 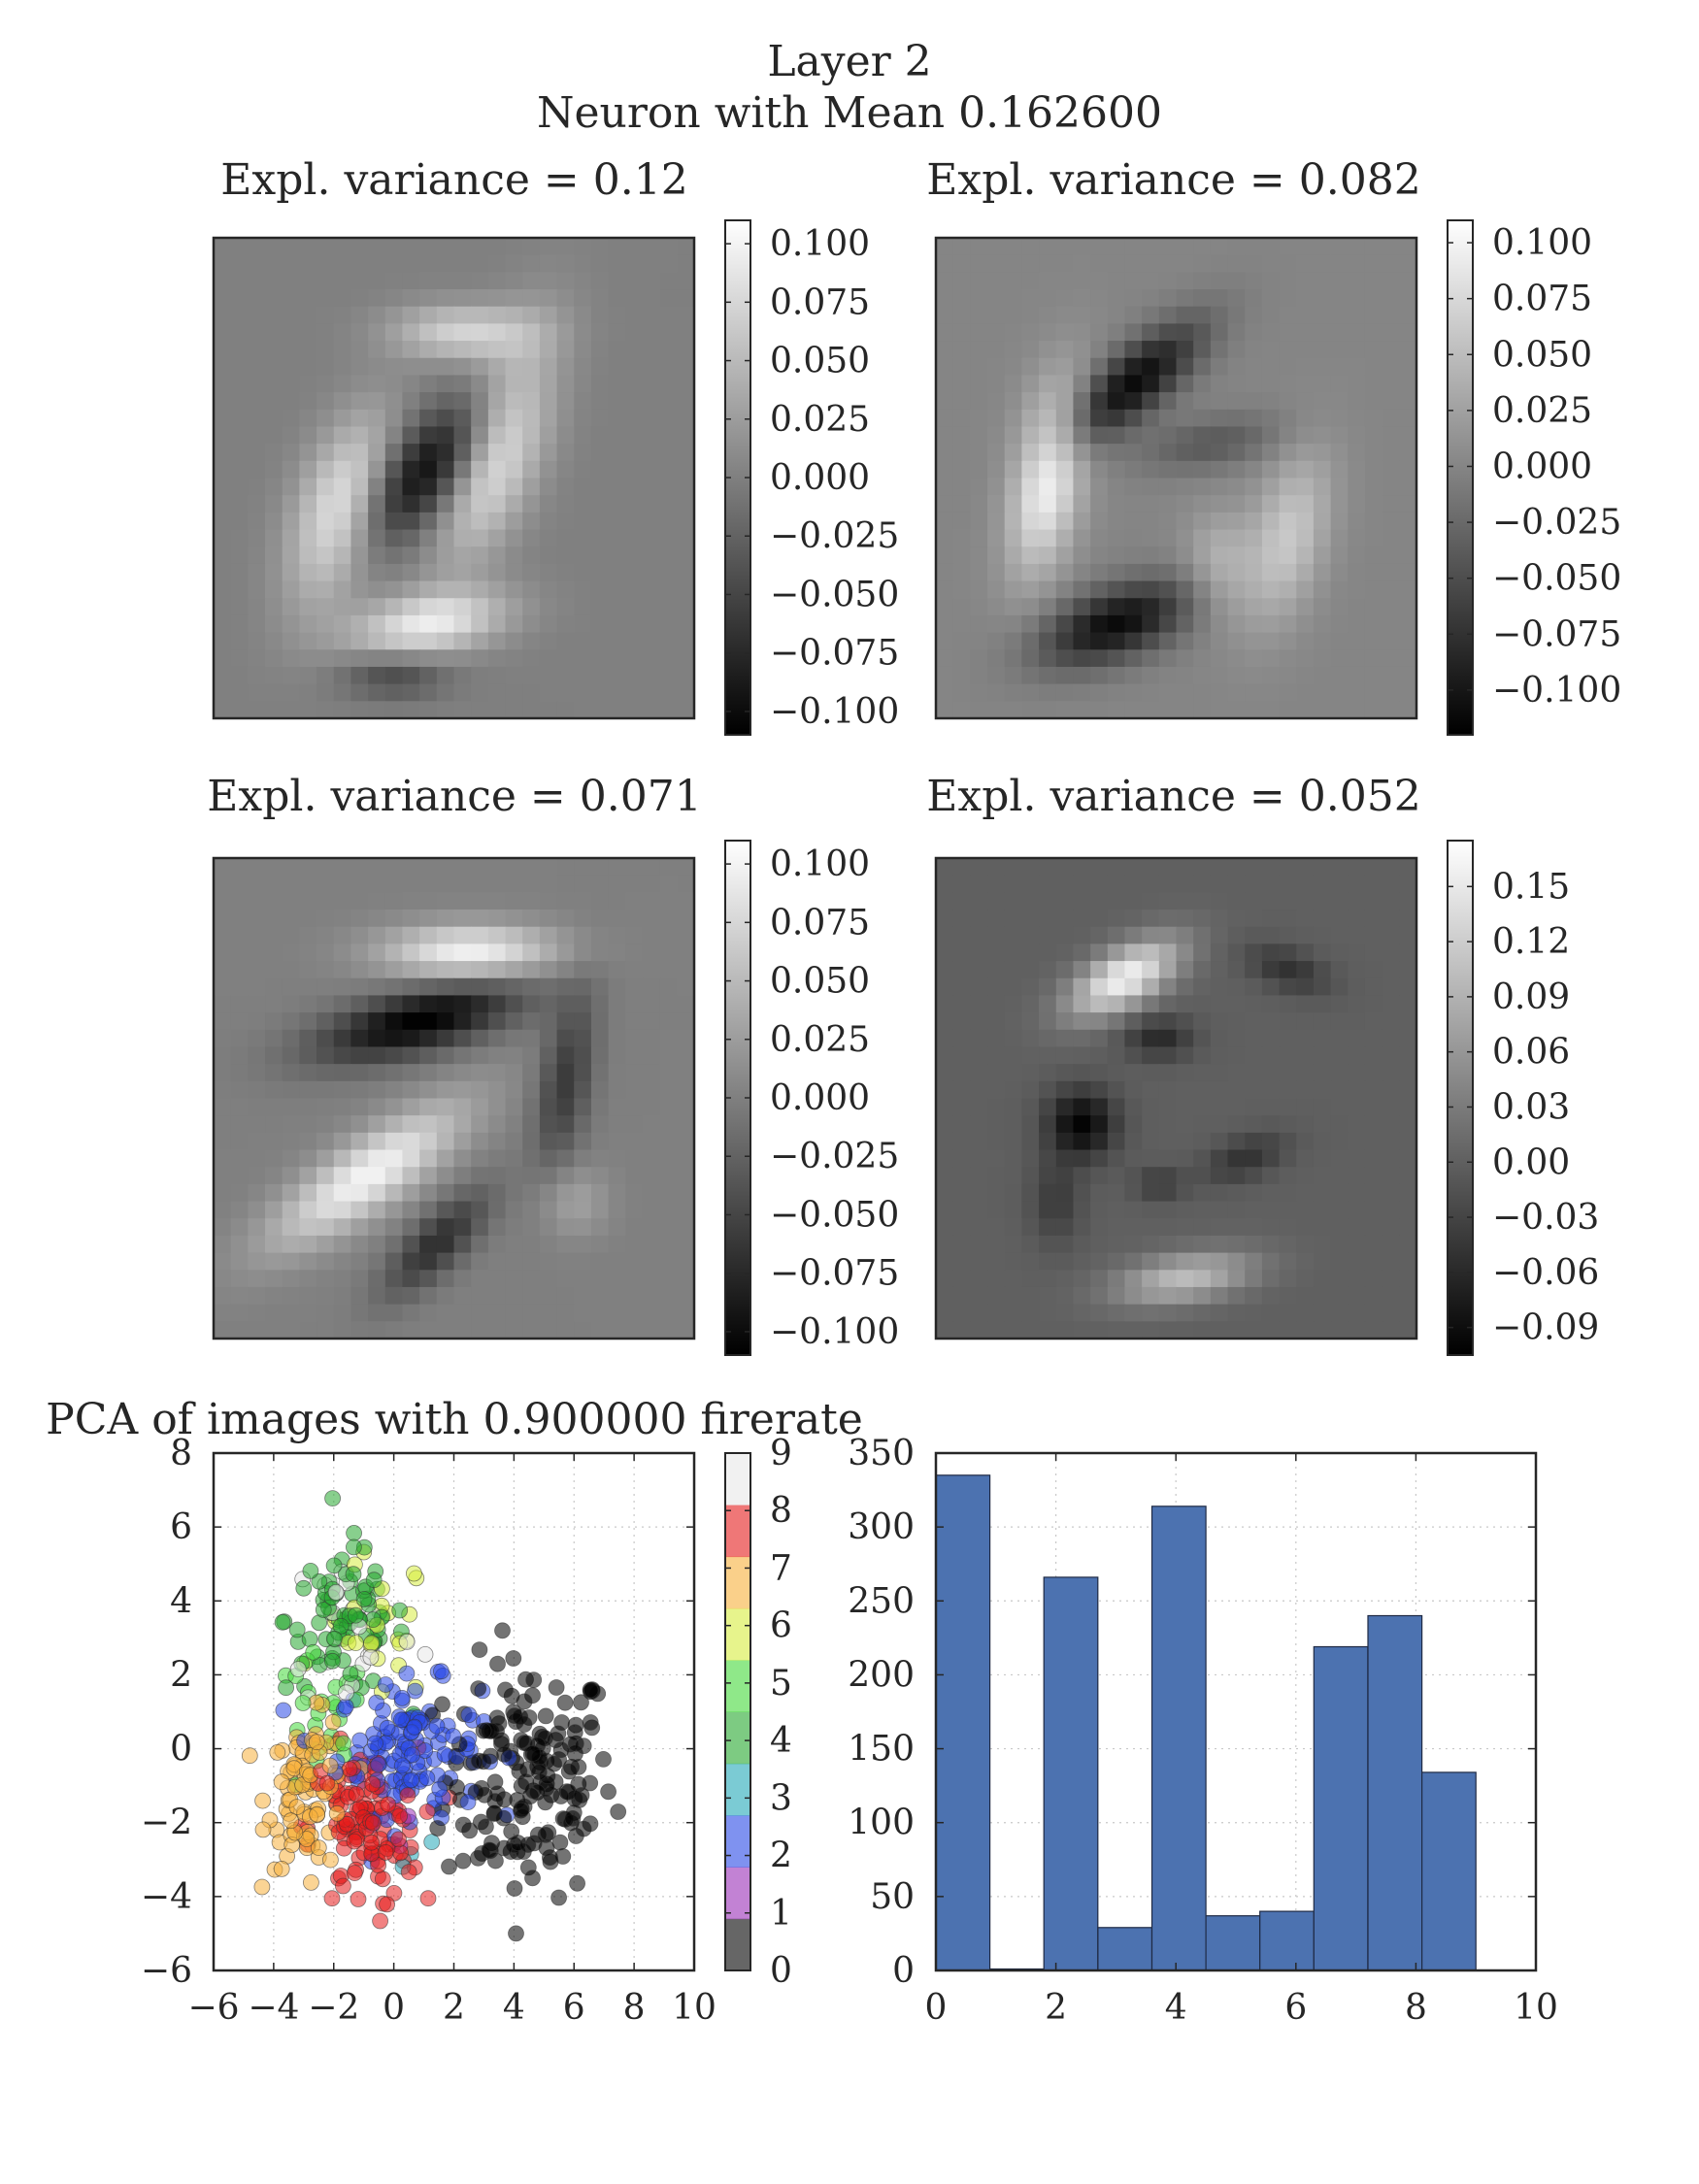 I want to click on colorbar-tick-label: −0.050, so click(x=834, y=594).